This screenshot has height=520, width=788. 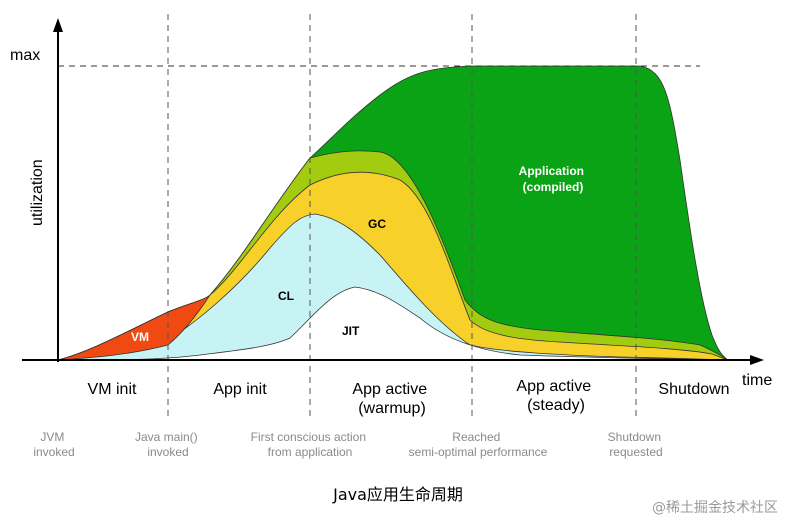 I want to click on event-label-shutdown-requested: Shutdown requested, so click(x=636, y=444).